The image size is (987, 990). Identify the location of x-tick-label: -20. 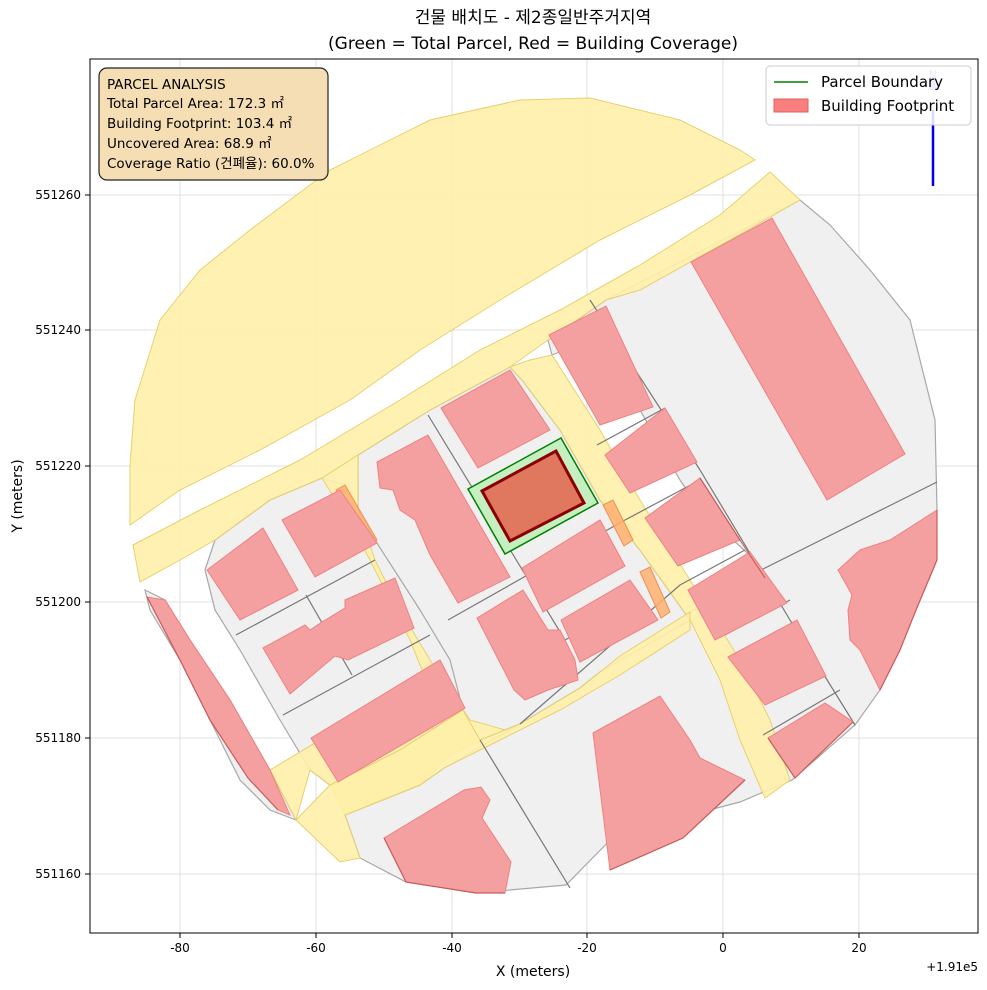
(587, 948).